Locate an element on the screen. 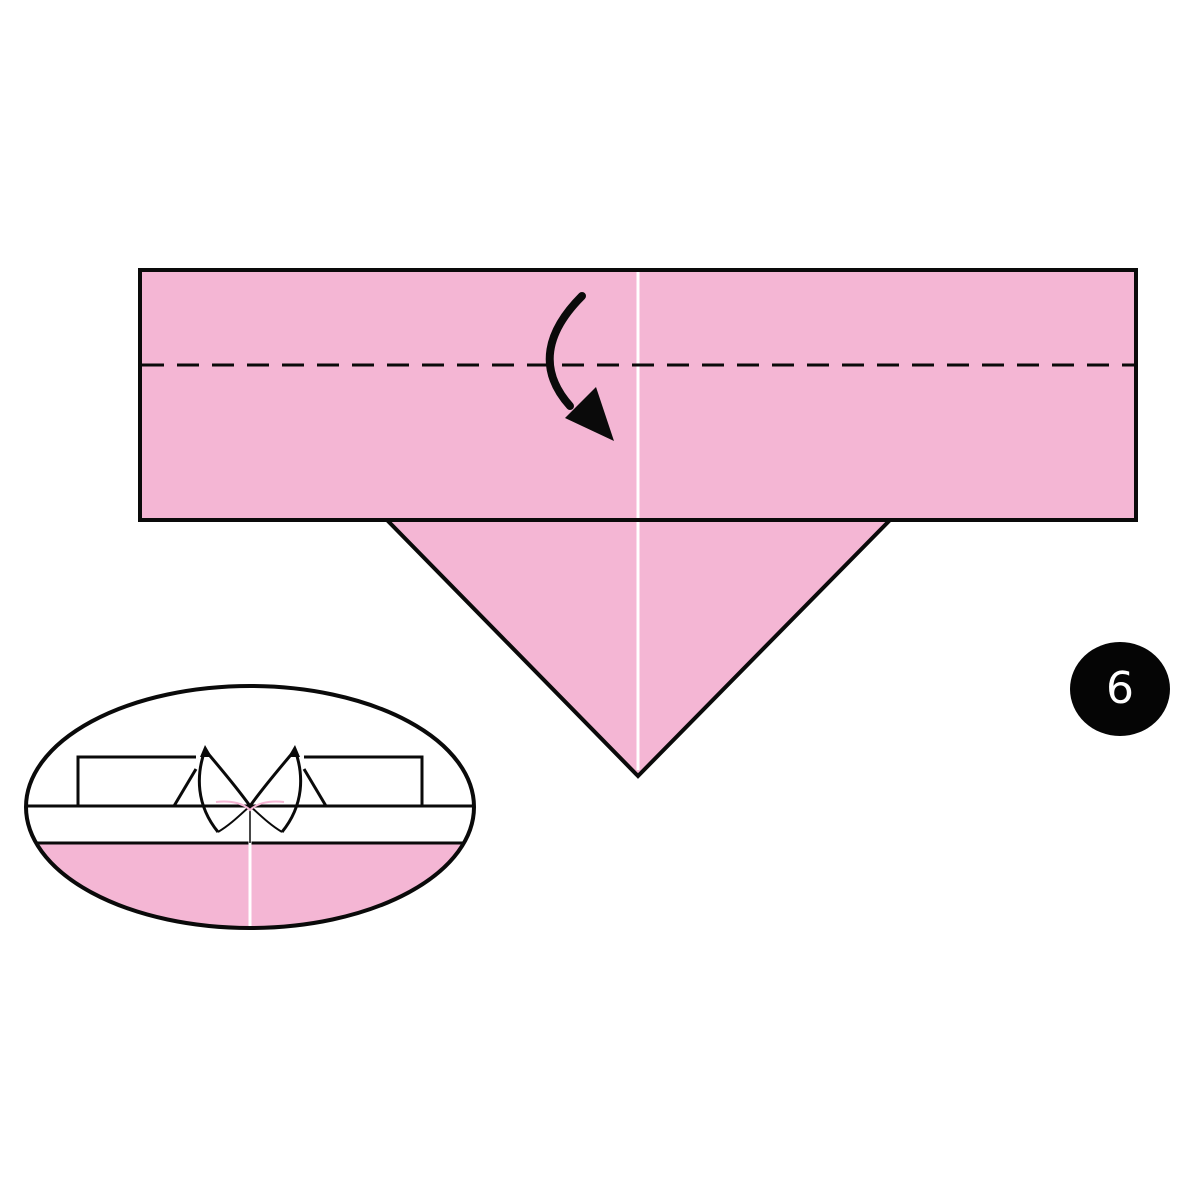  inset-center-crease is located at coordinates (250, 806).